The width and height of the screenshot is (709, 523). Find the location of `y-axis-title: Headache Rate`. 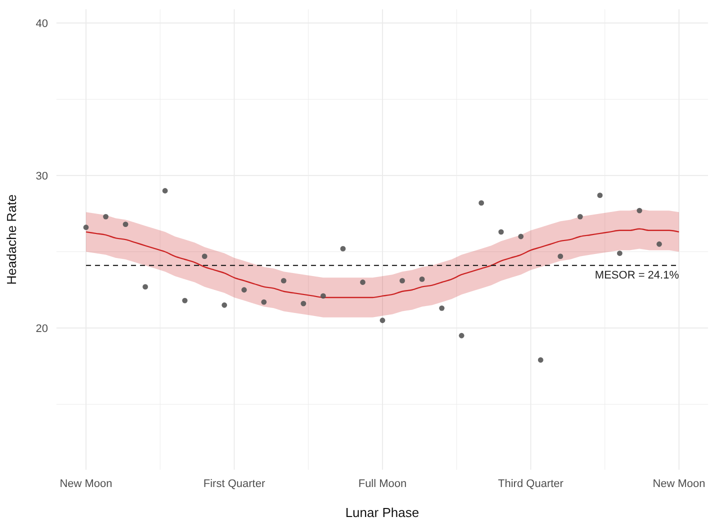

y-axis-title: Headache Rate is located at coordinates (11, 239).